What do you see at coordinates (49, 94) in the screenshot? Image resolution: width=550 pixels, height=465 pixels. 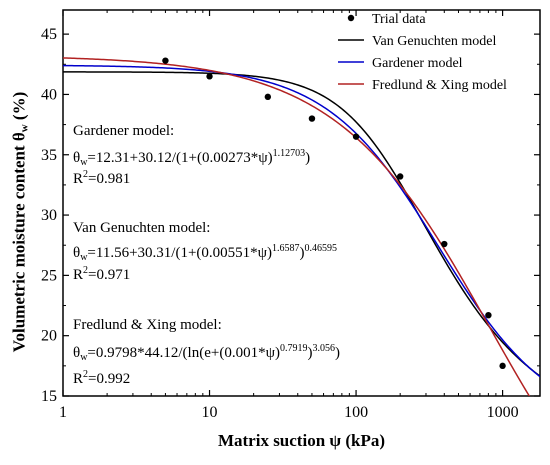 I see `y-tick-label: 40` at bounding box center [49, 94].